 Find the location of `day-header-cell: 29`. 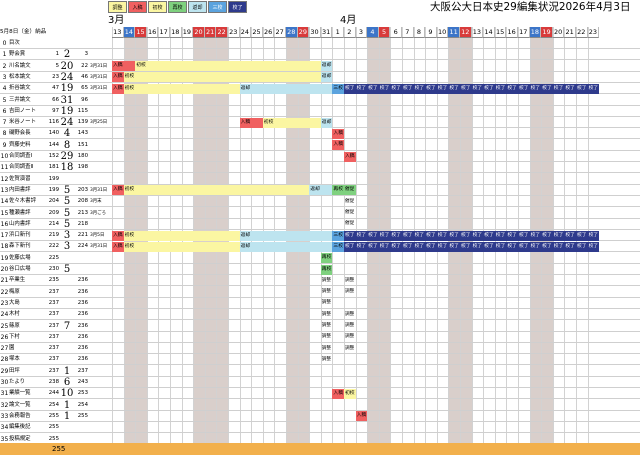

day-header-cell: 29 is located at coordinates (303, 32).